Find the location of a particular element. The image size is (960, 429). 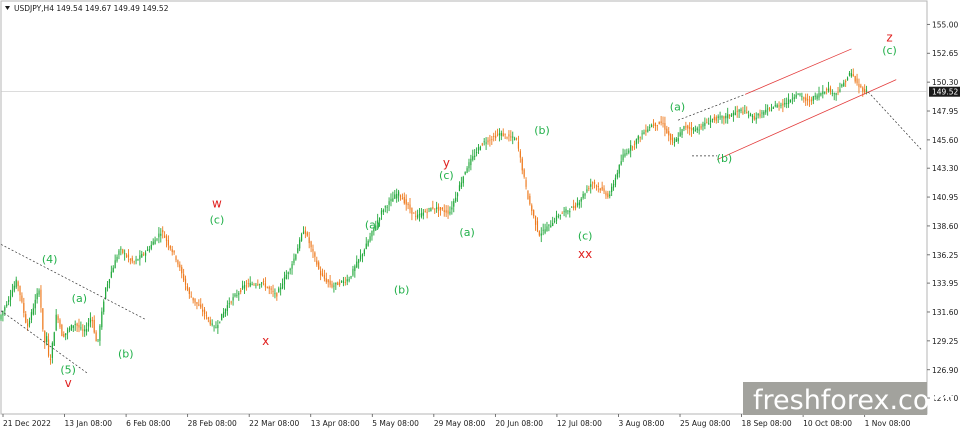

x-tick-label: 25 Aug 08:00 is located at coordinates (705, 423).